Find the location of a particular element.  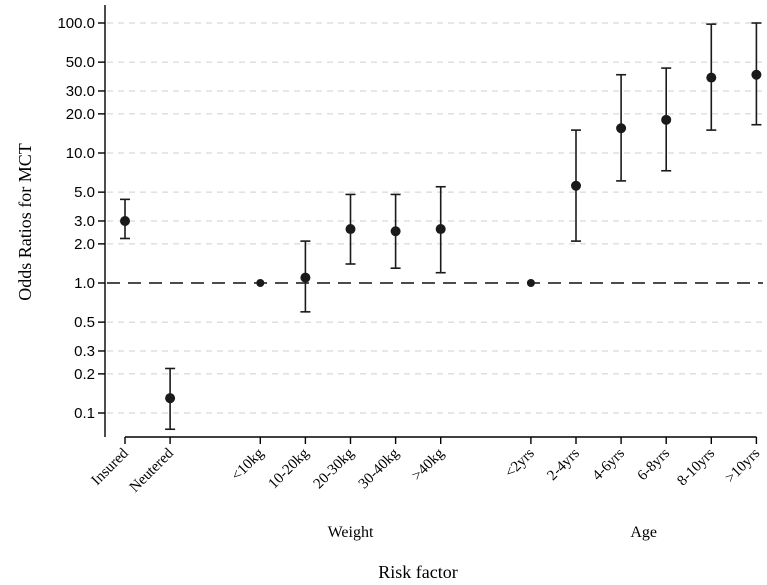

x-tick-label: 8-10yrs is located at coordinates (696, 467).